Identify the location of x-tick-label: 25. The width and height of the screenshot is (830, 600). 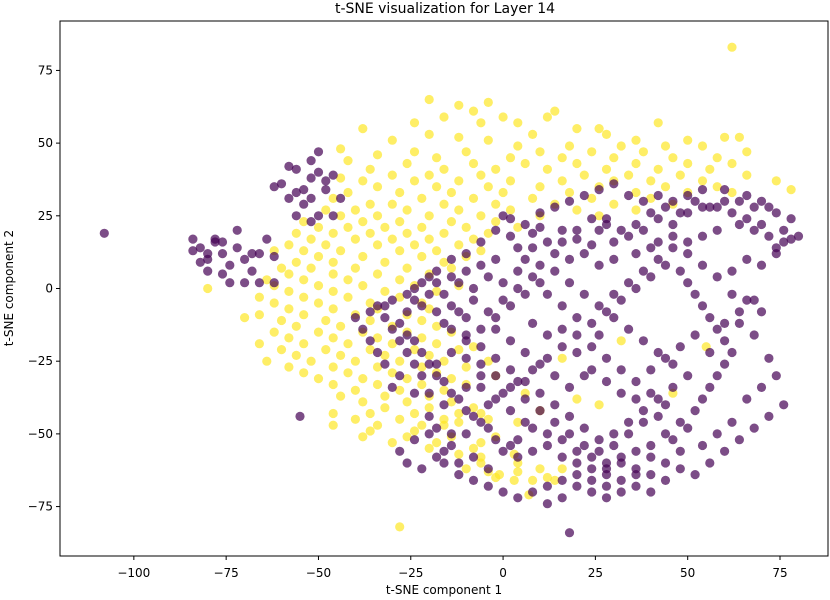
(595, 573).